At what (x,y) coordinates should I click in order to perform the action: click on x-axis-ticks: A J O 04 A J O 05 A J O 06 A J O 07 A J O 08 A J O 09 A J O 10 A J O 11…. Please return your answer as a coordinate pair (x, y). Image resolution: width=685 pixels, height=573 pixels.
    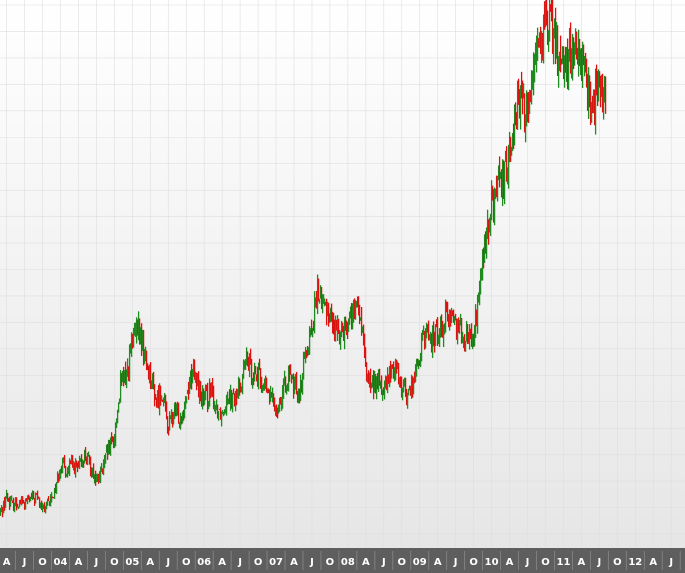
    Looking at the image, I should click on (342, 560).